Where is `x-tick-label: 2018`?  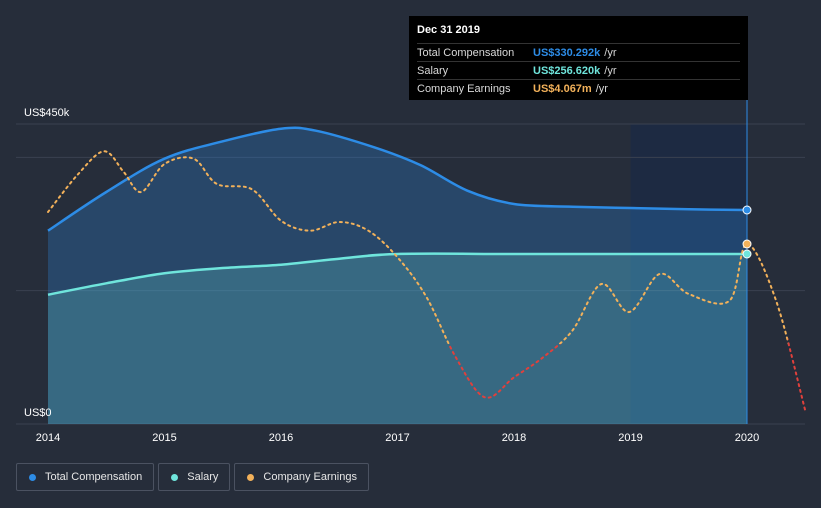 x-tick-label: 2018 is located at coordinates (514, 438).